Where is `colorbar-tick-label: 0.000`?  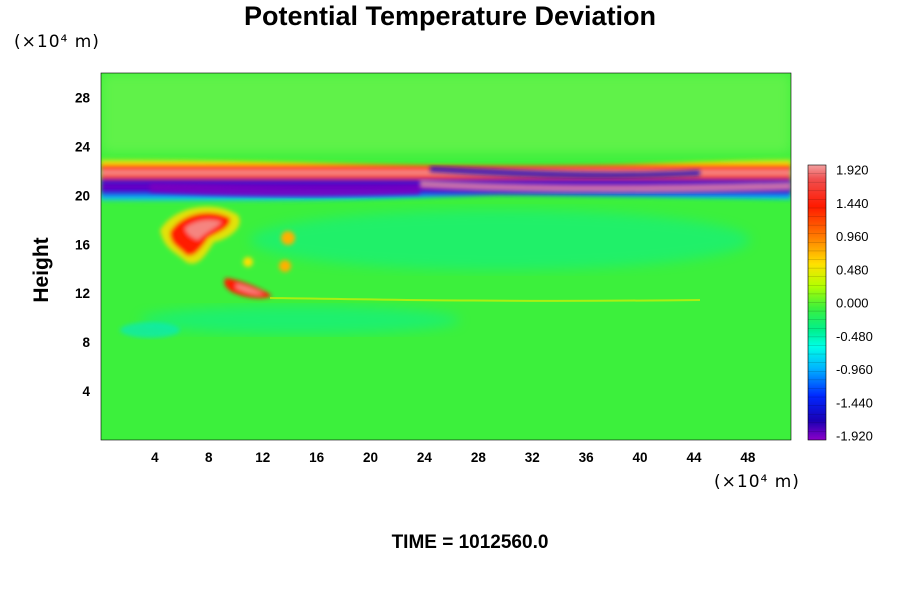 colorbar-tick-label: 0.000 is located at coordinates (852, 303).